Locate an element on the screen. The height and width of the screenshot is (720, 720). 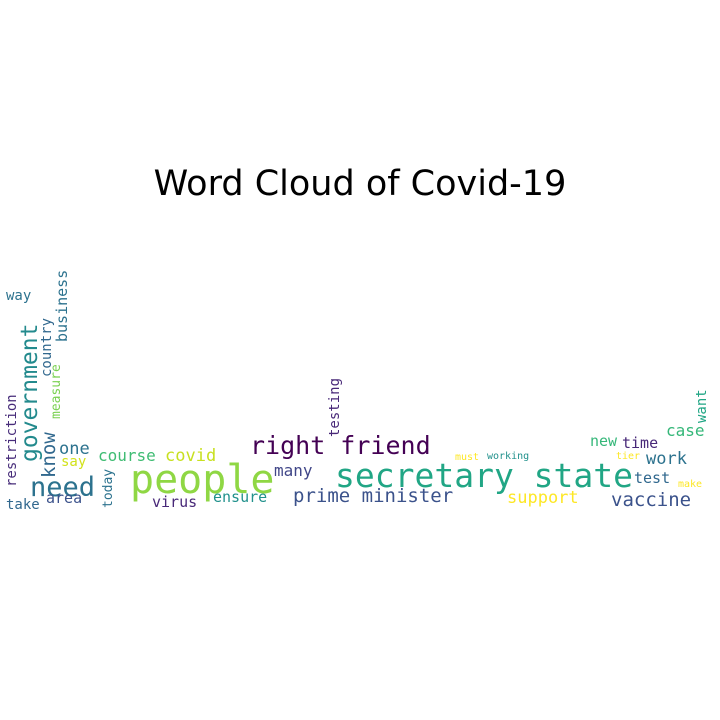
word-ensure: ensure is located at coordinates (240, 497).